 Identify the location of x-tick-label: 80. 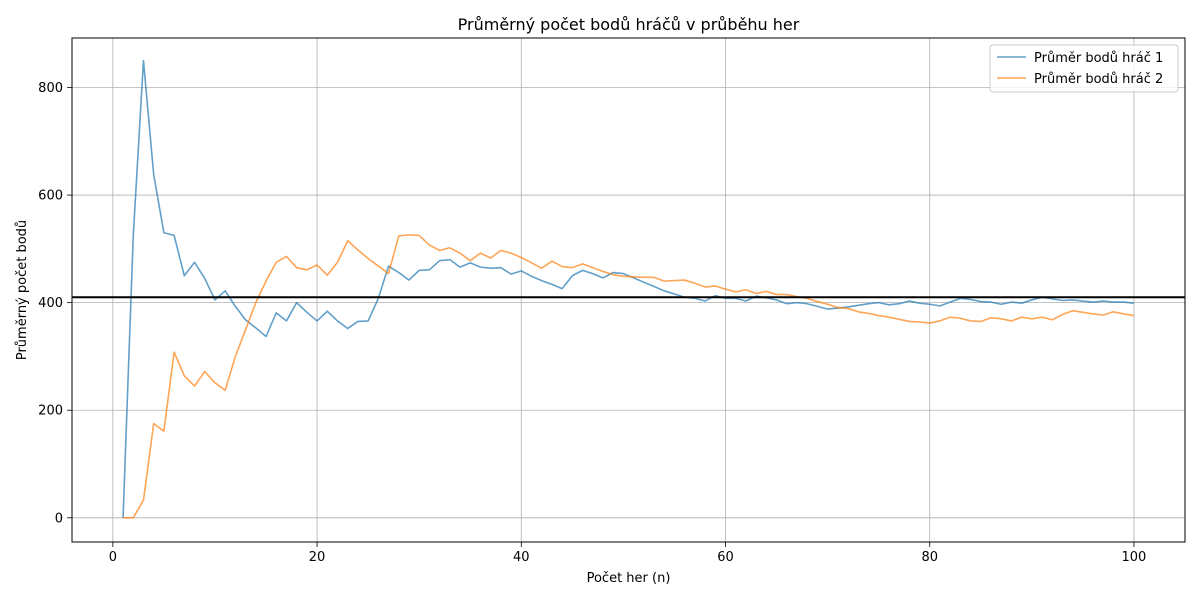
(929, 557).